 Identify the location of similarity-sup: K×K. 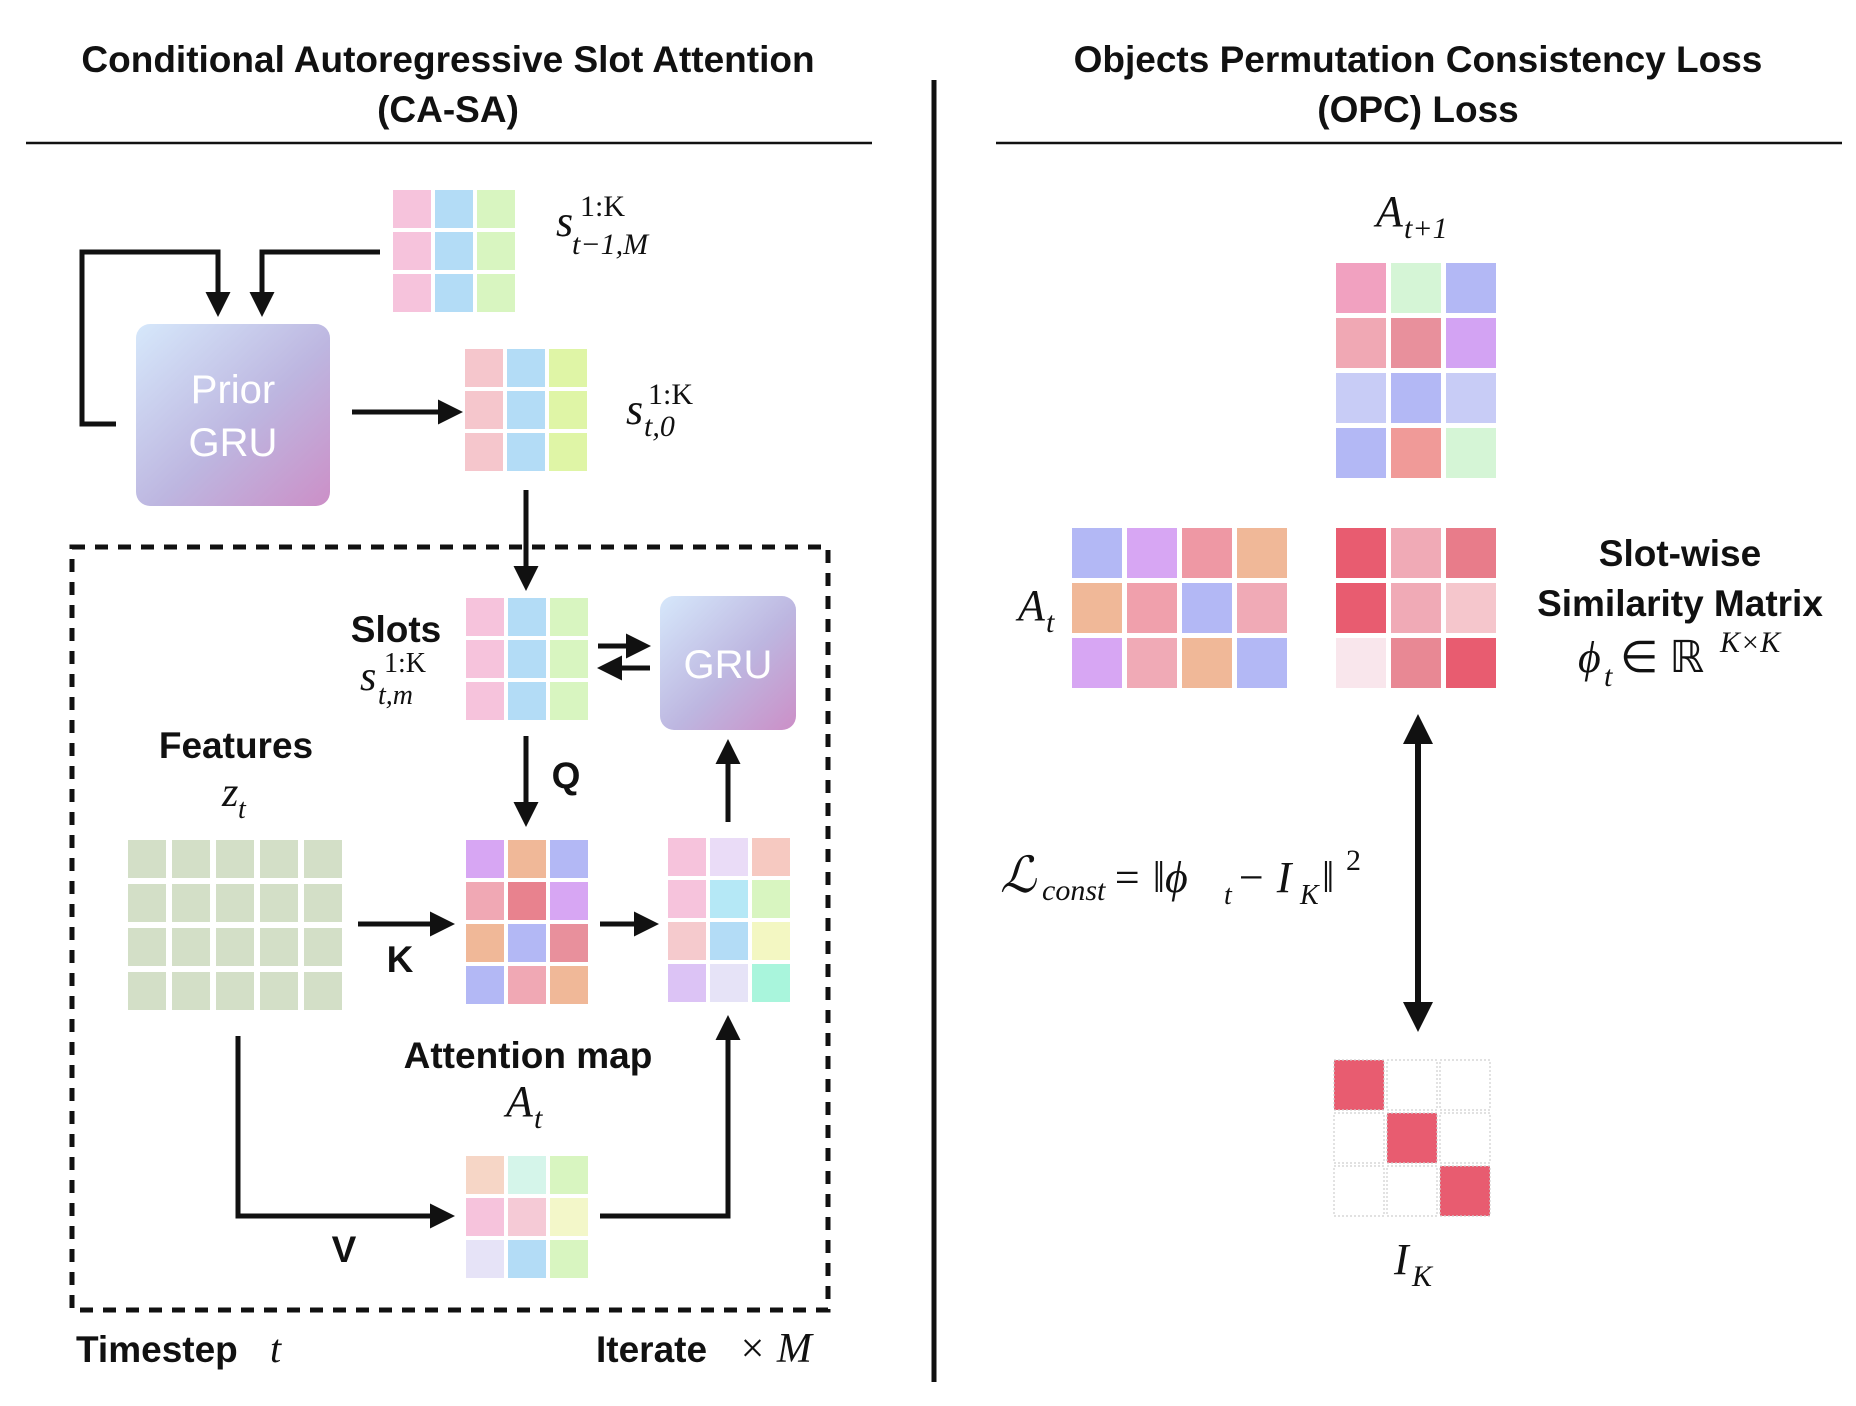
(1750, 642).